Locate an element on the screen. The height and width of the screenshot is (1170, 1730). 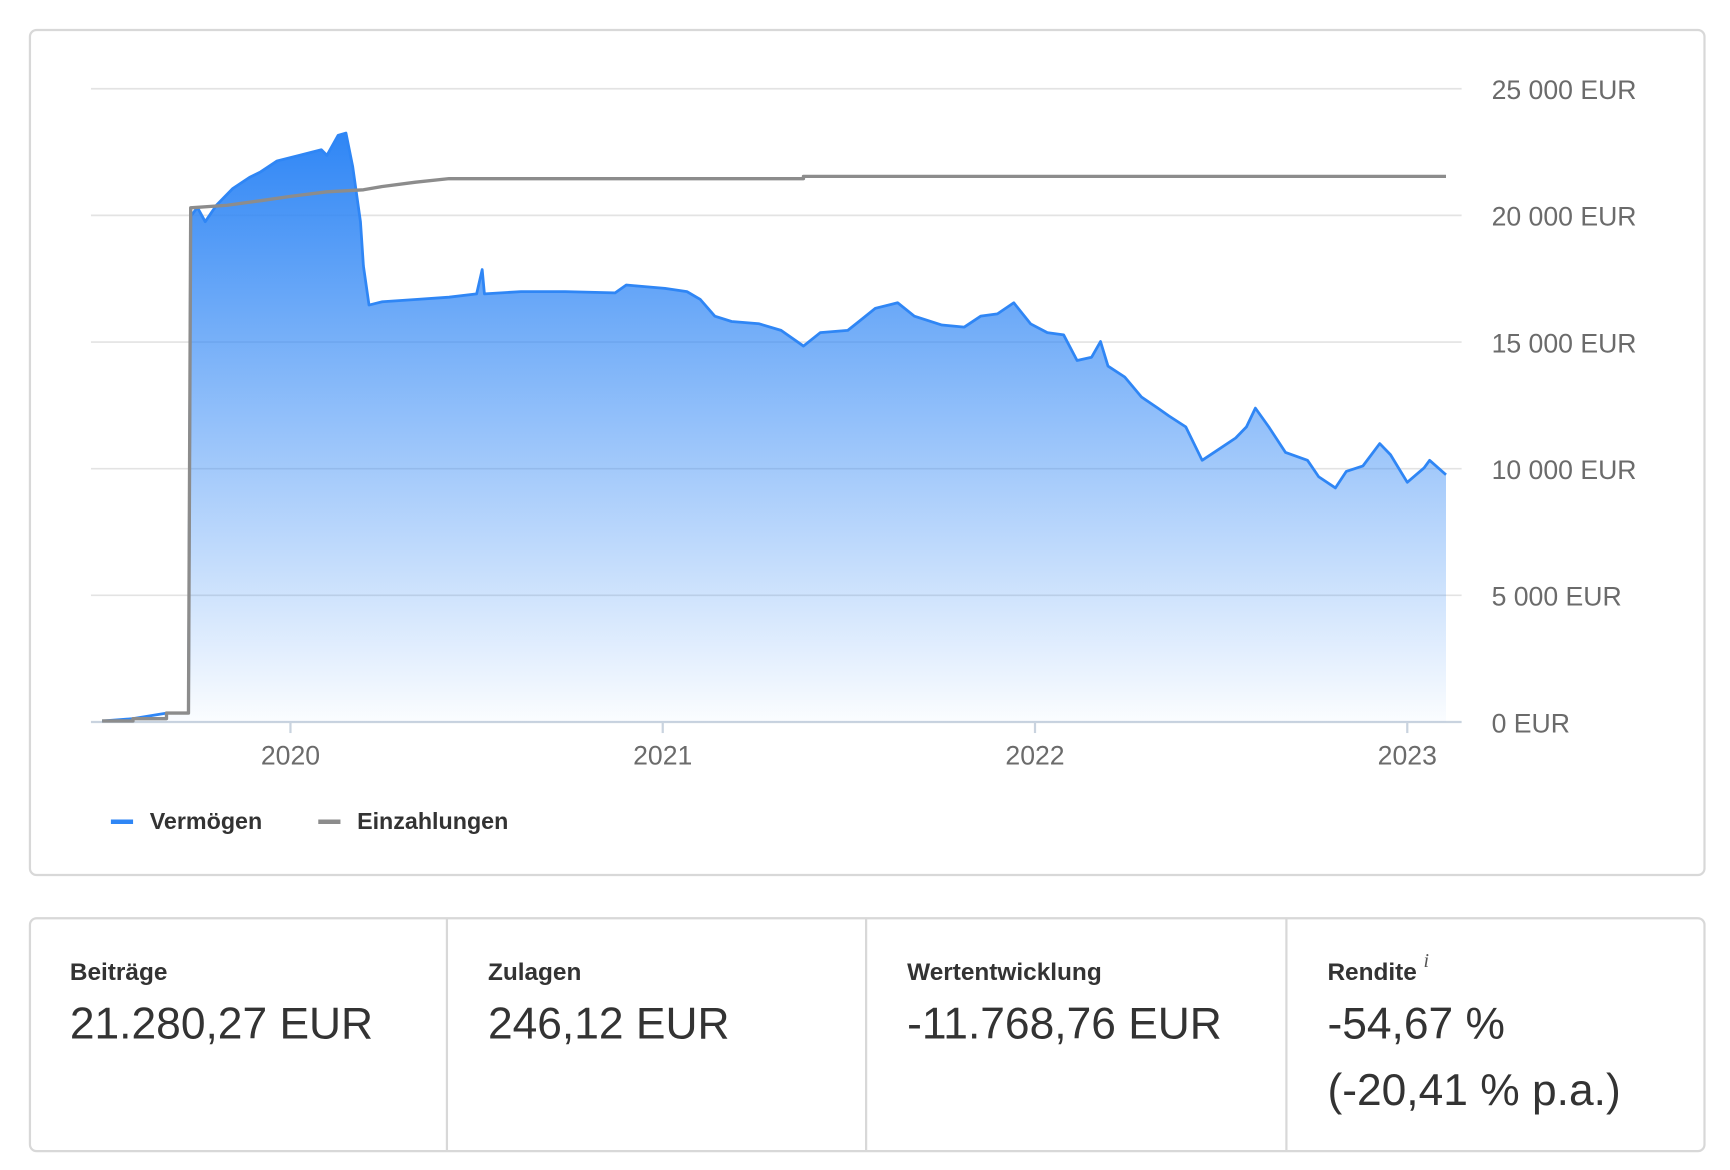
y-tick-label: 25 000 EUR is located at coordinates (1564, 90).